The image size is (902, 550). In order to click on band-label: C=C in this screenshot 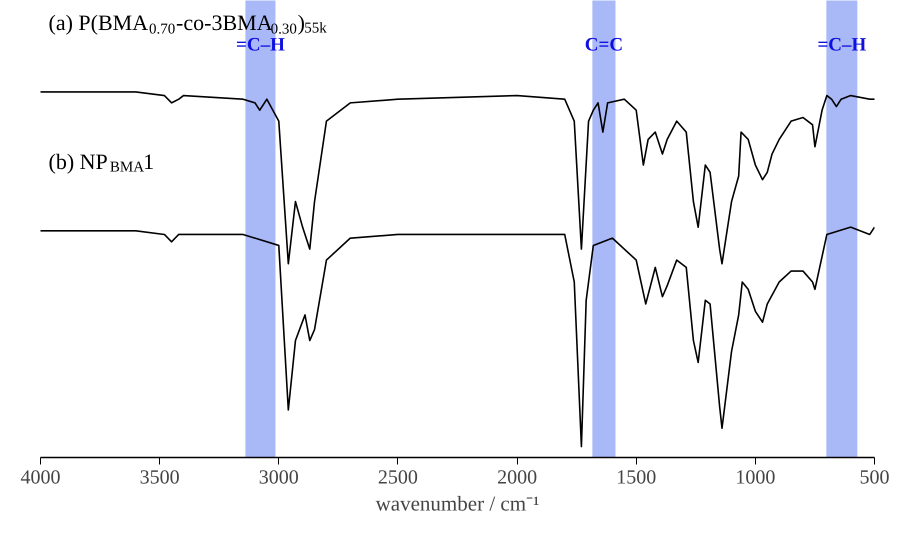, I will do `click(604, 45)`.